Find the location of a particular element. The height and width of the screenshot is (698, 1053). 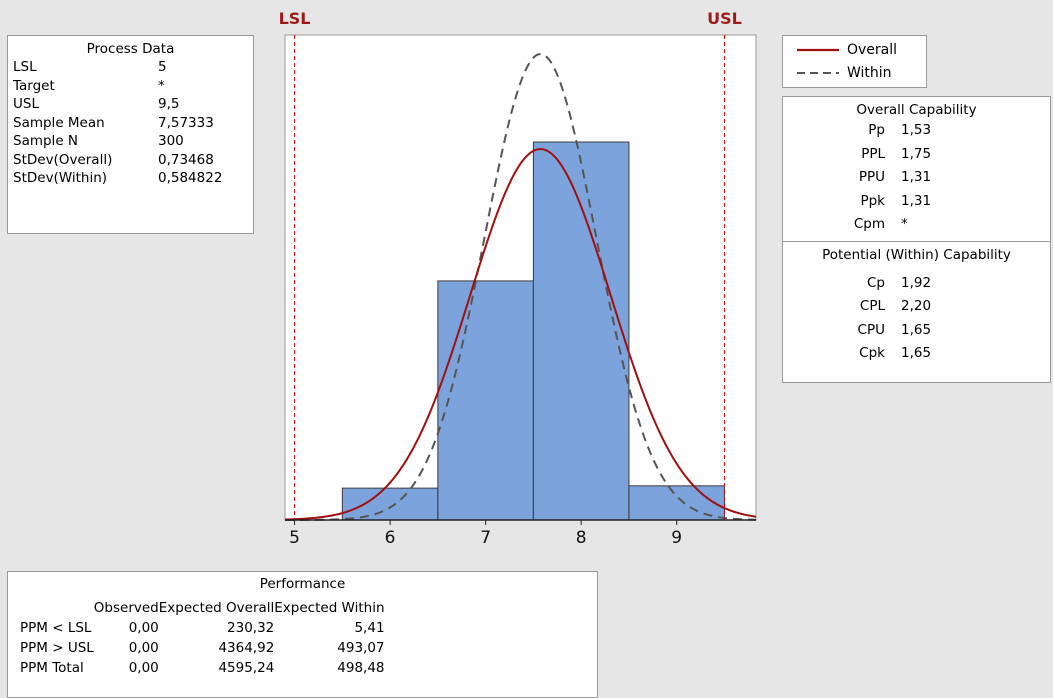

x-tick-label: 8 is located at coordinates (581, 538).